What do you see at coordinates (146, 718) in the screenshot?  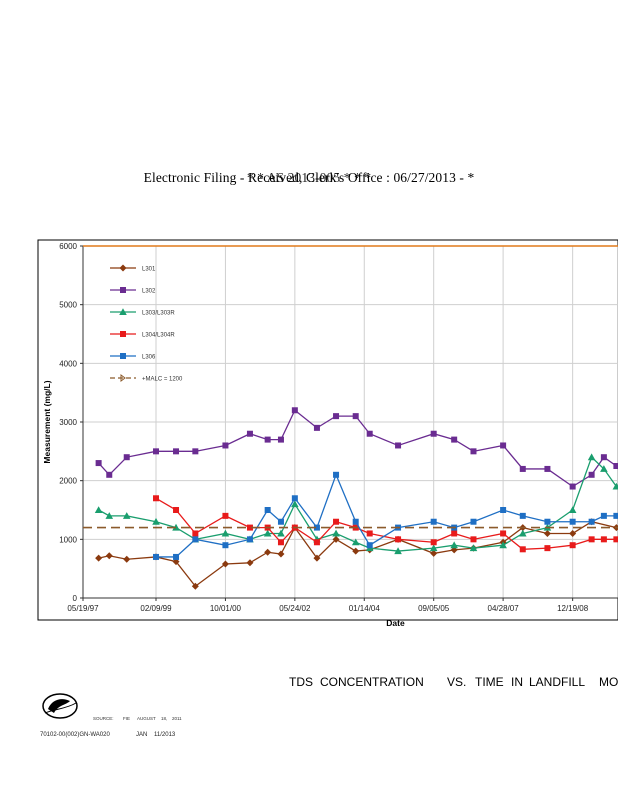 I see `source-month: AUGUST` at bounding box center [146, 718].